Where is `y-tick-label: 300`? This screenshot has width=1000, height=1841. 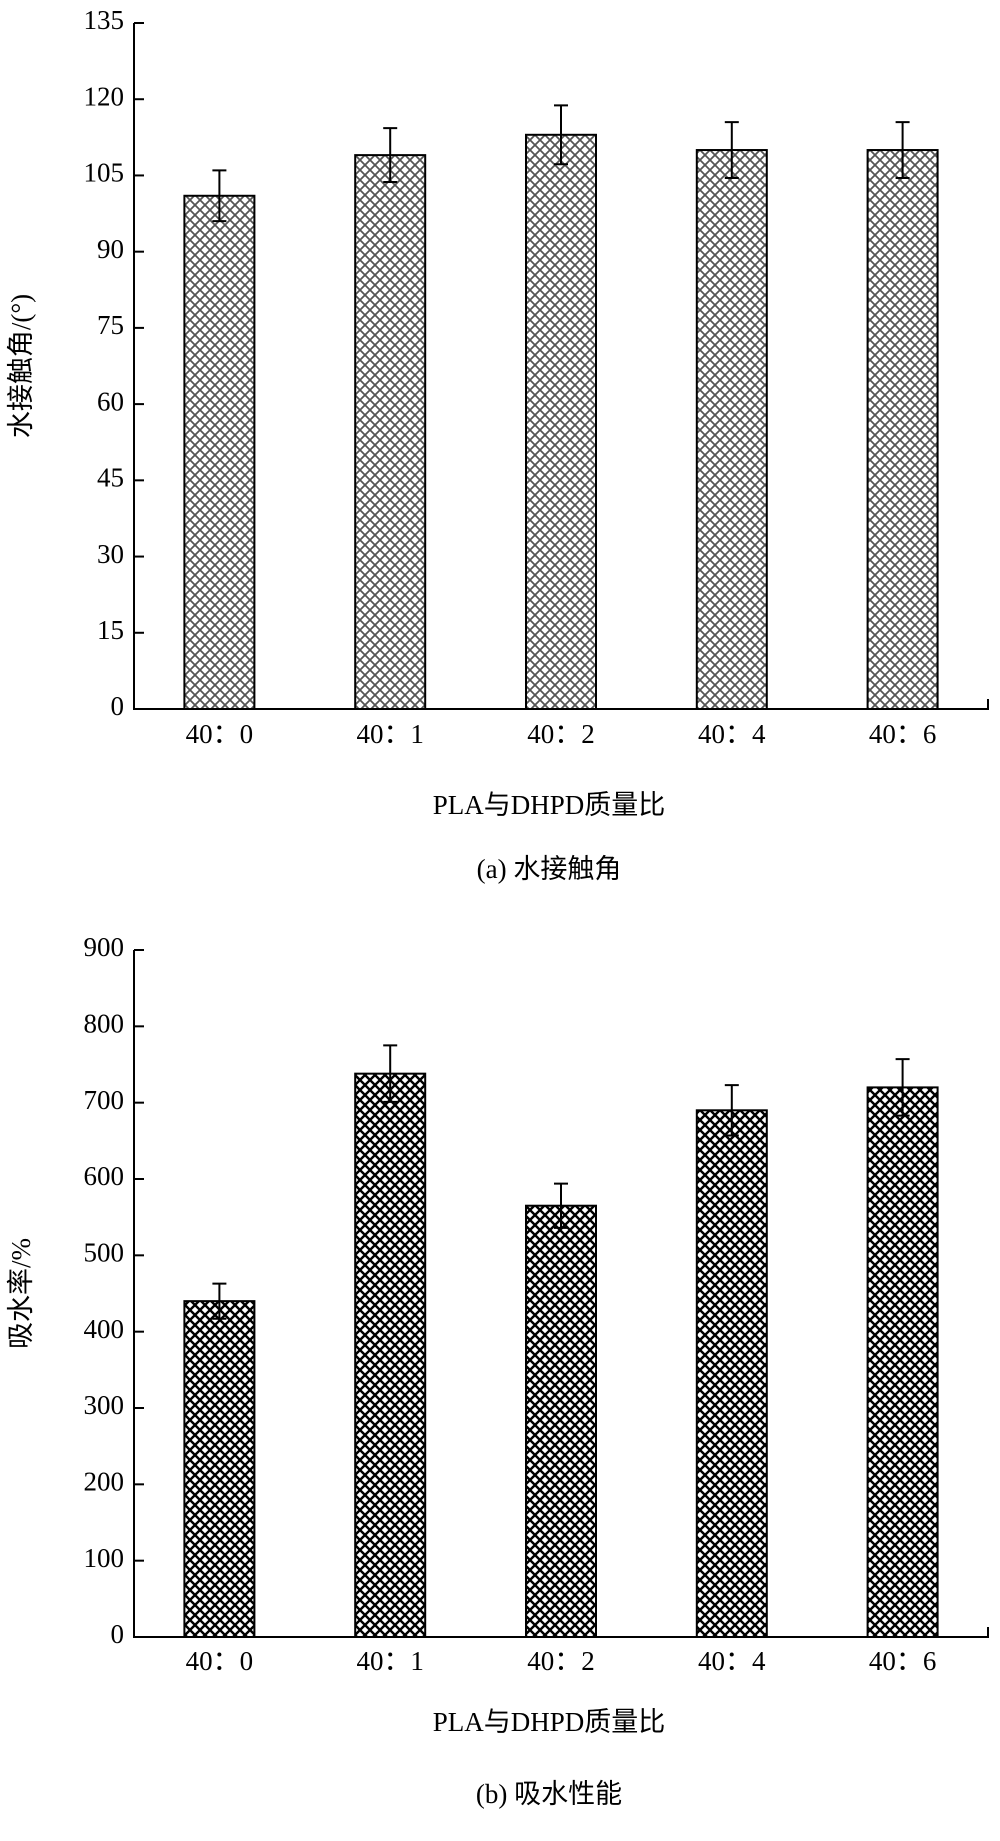
y-tick-label: 300 is located at coordinates (104, 1405).